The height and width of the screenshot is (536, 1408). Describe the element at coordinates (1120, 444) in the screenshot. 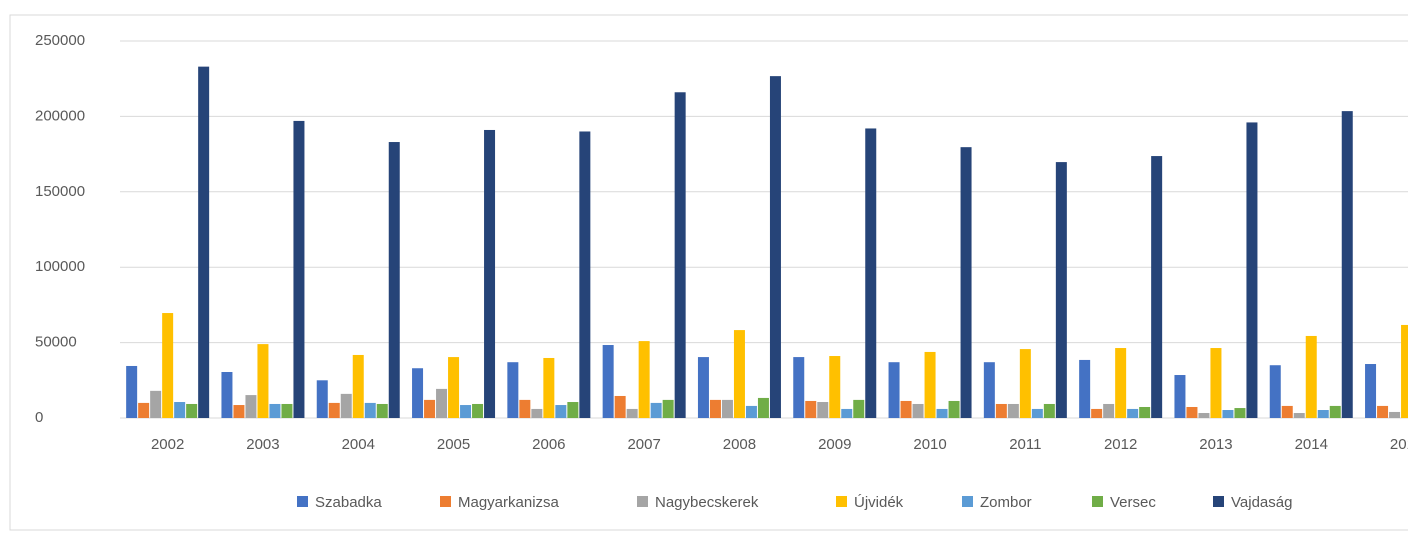

I see `x-tick-label: 2012` at that location.